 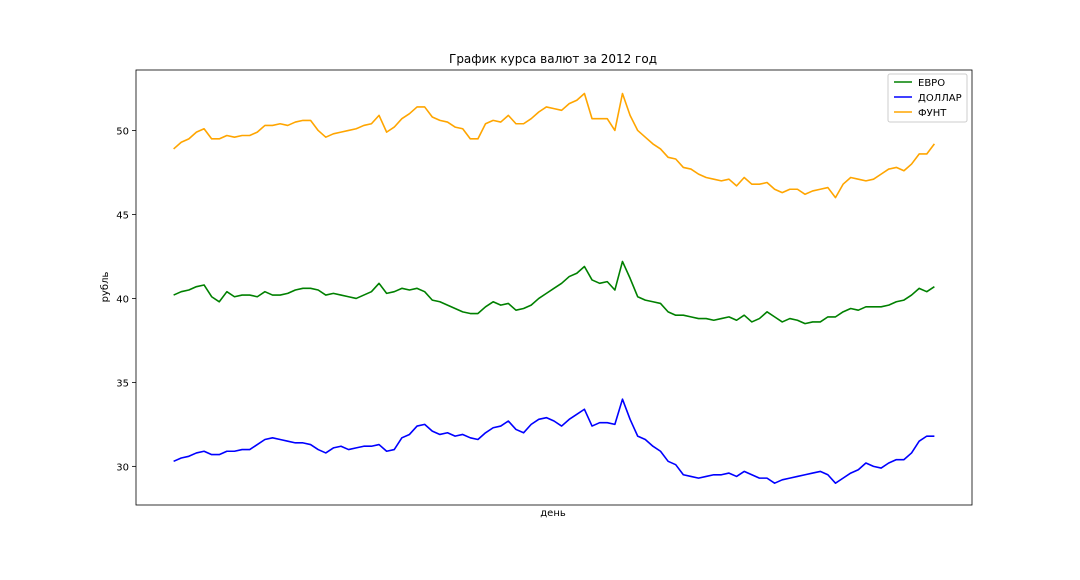 I want to click on legend-label-euro: ЕВРО, so click(x=931, y=83).